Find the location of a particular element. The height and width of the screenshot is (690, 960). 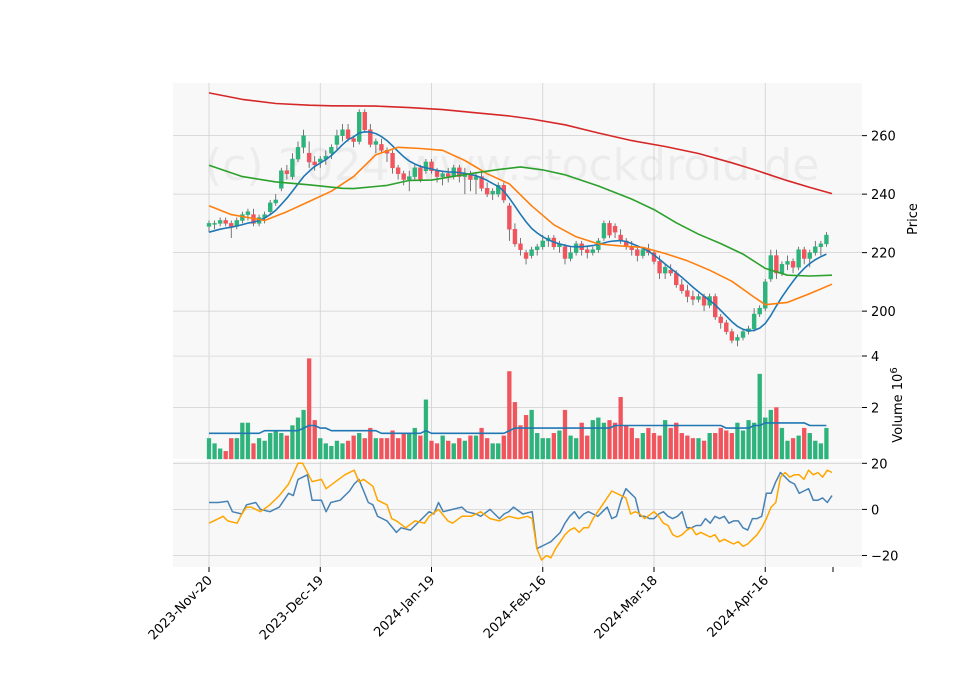

volume-axis-unit: 10 is located at coordinates (898, 382).